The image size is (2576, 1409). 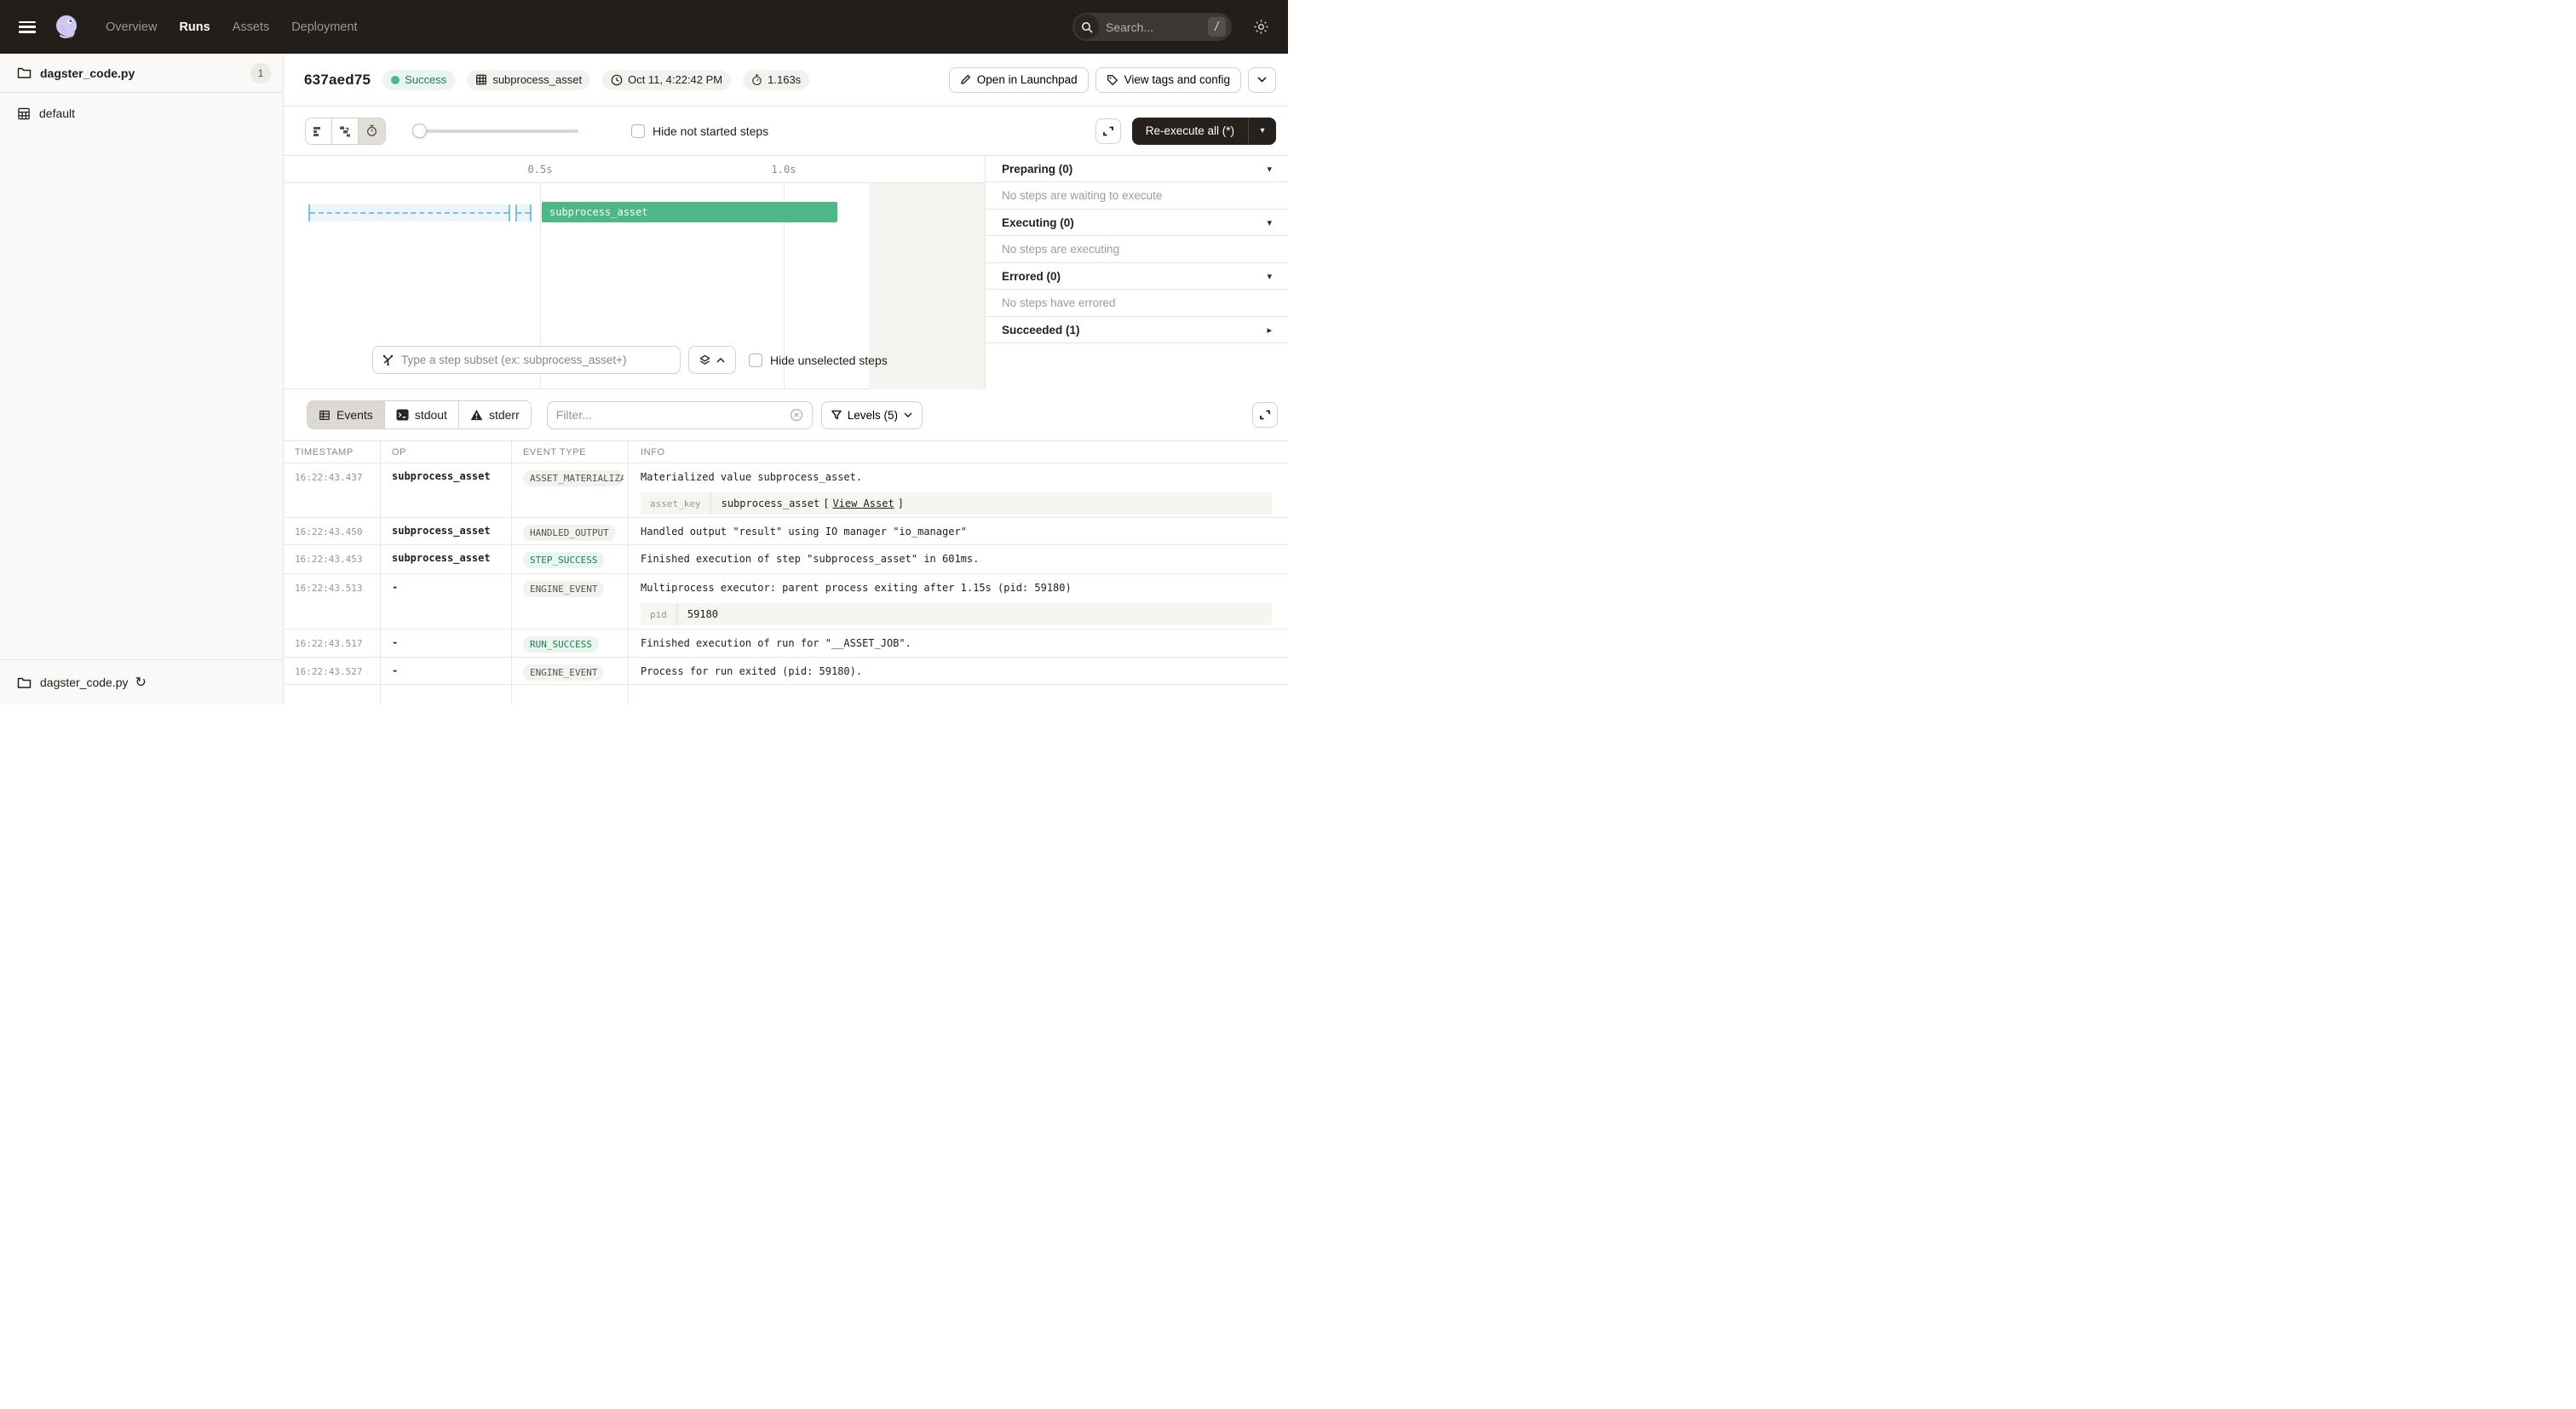 I want to click on gantt-zoom-slider, so click(x=495, y=130).